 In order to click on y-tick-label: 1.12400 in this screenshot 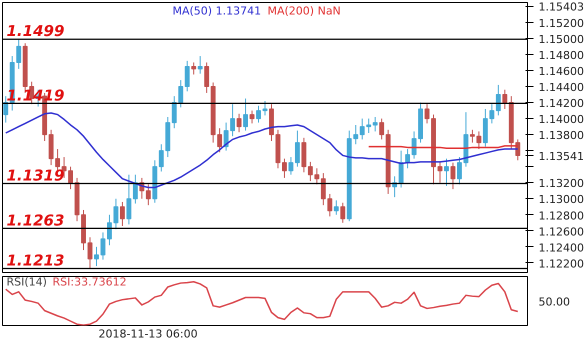, I will do `click(561, 247)`.